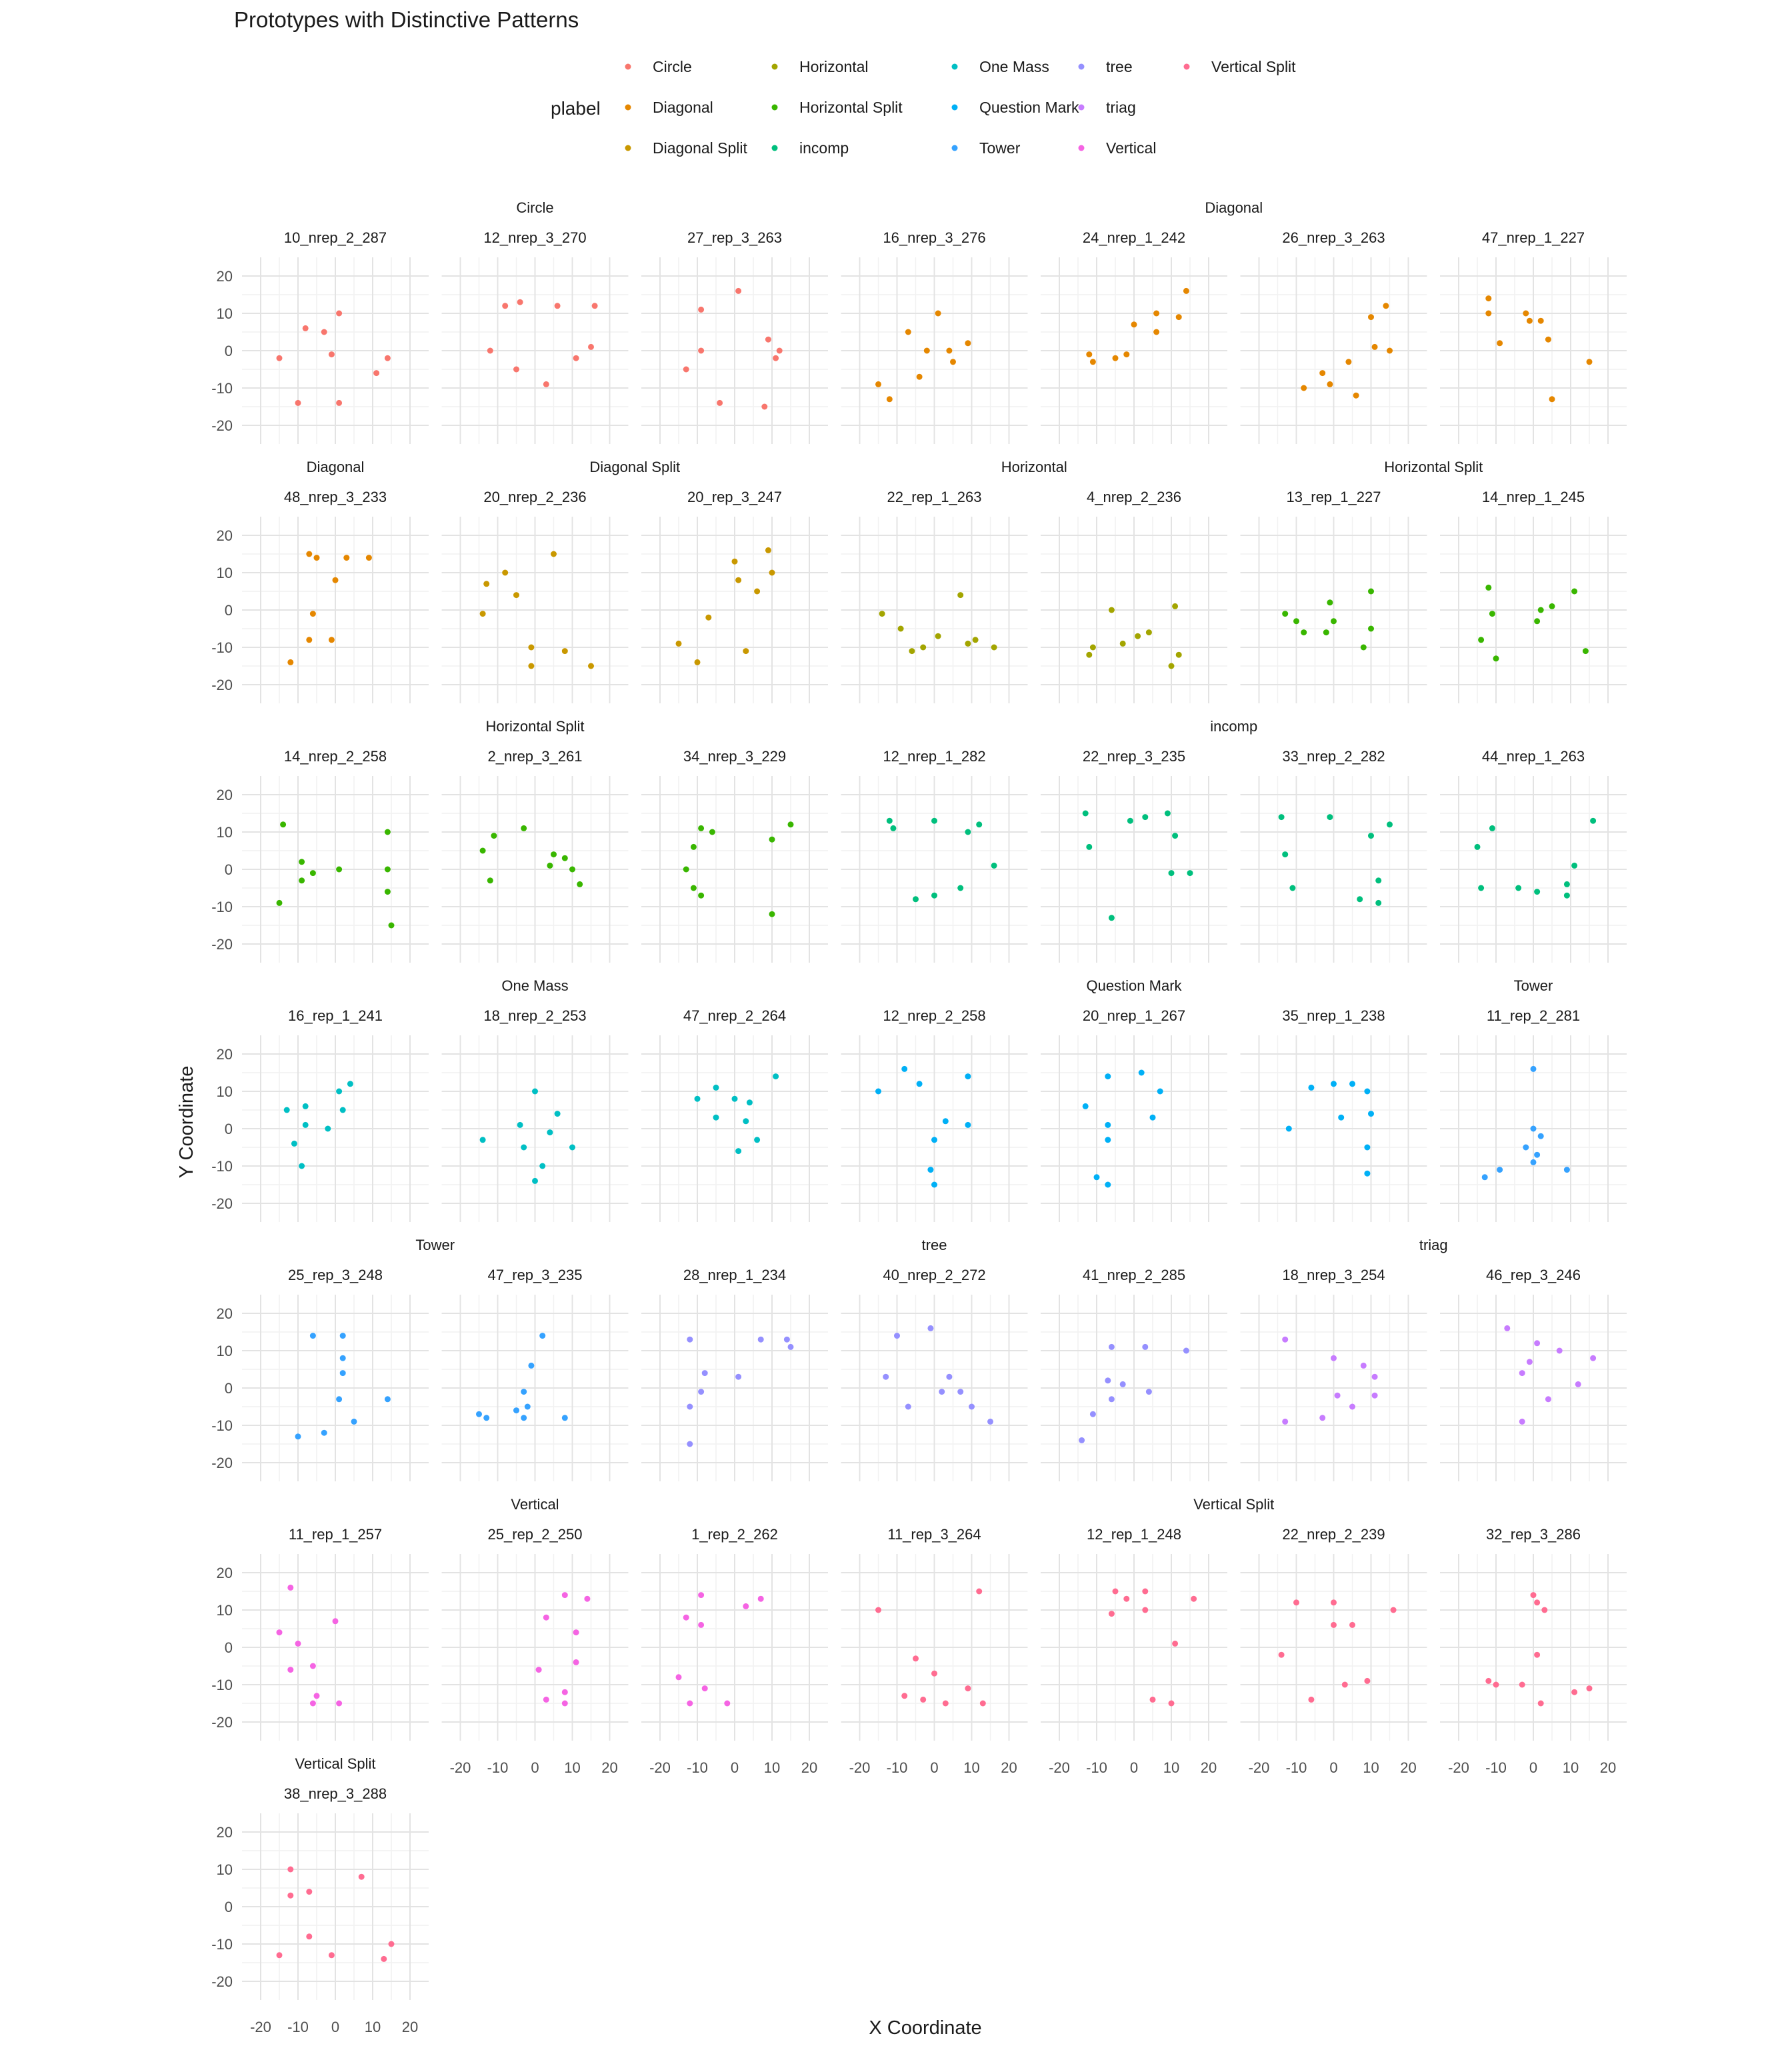 The image size is (1792, 2048). I want to click on panel-33_nrep_2_282: 33_nrep_2_282, so click(1333, 855).